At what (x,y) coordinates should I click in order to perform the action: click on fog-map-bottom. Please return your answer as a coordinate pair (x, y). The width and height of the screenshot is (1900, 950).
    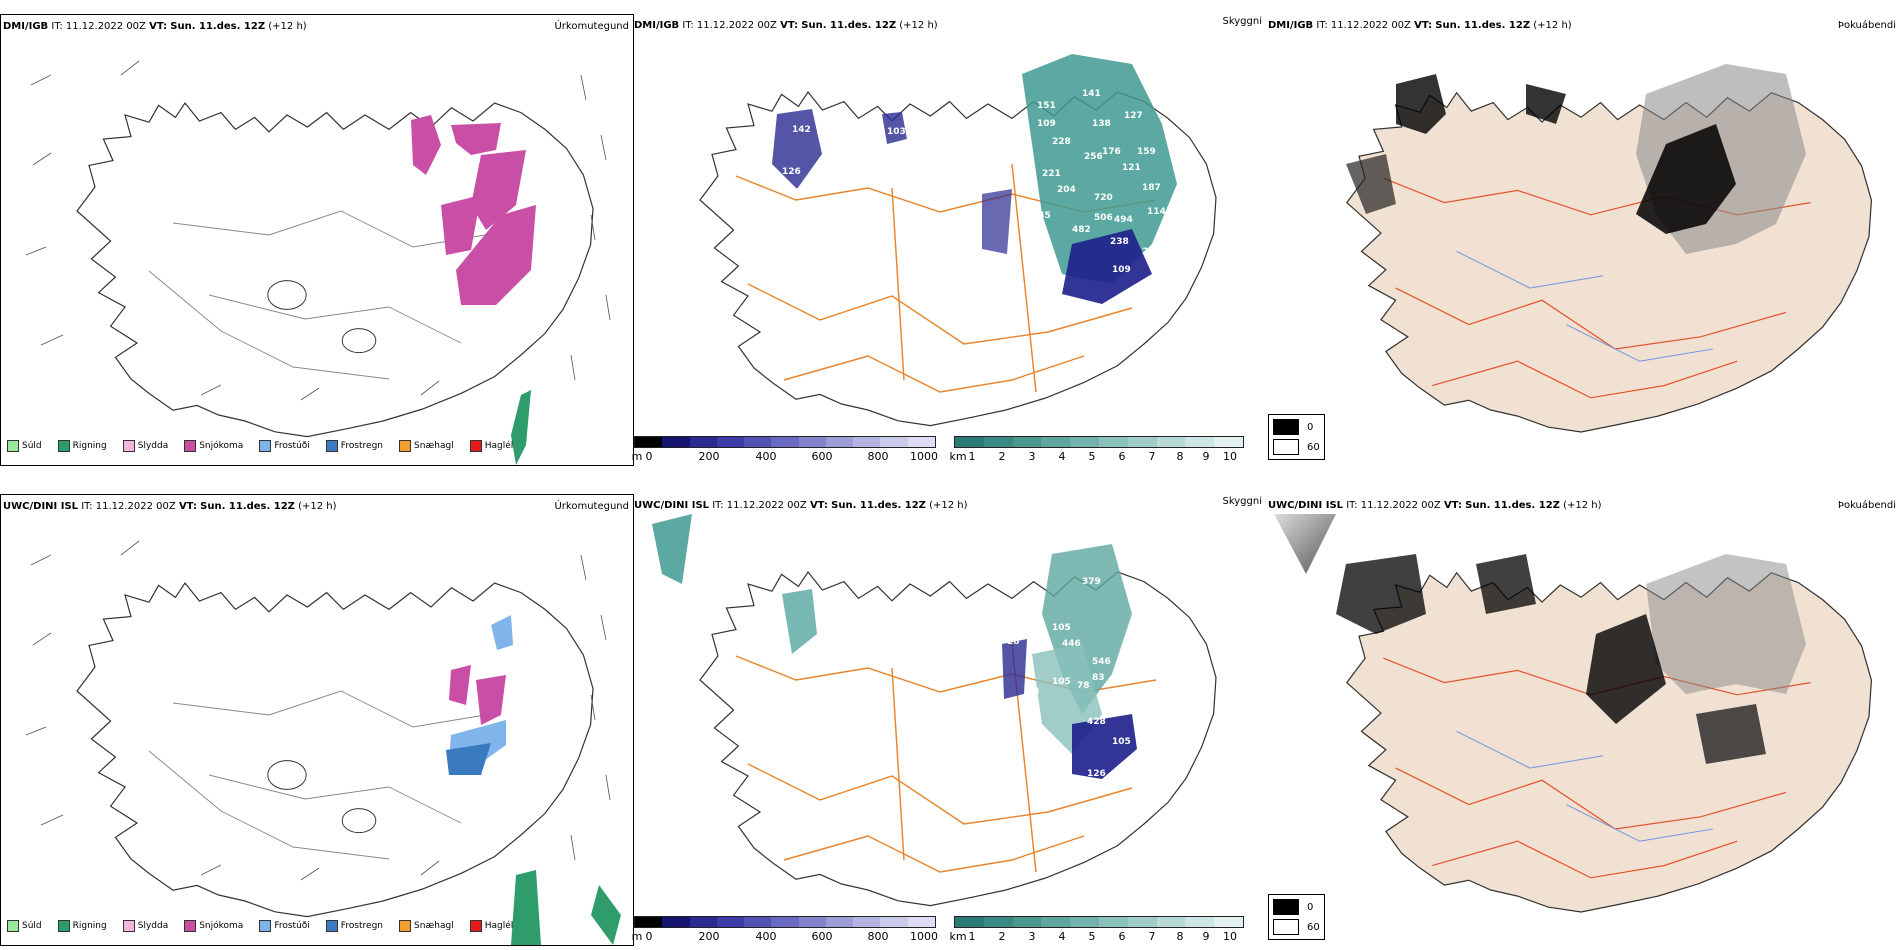
    Looking at the image, I should click on (1573, 713).